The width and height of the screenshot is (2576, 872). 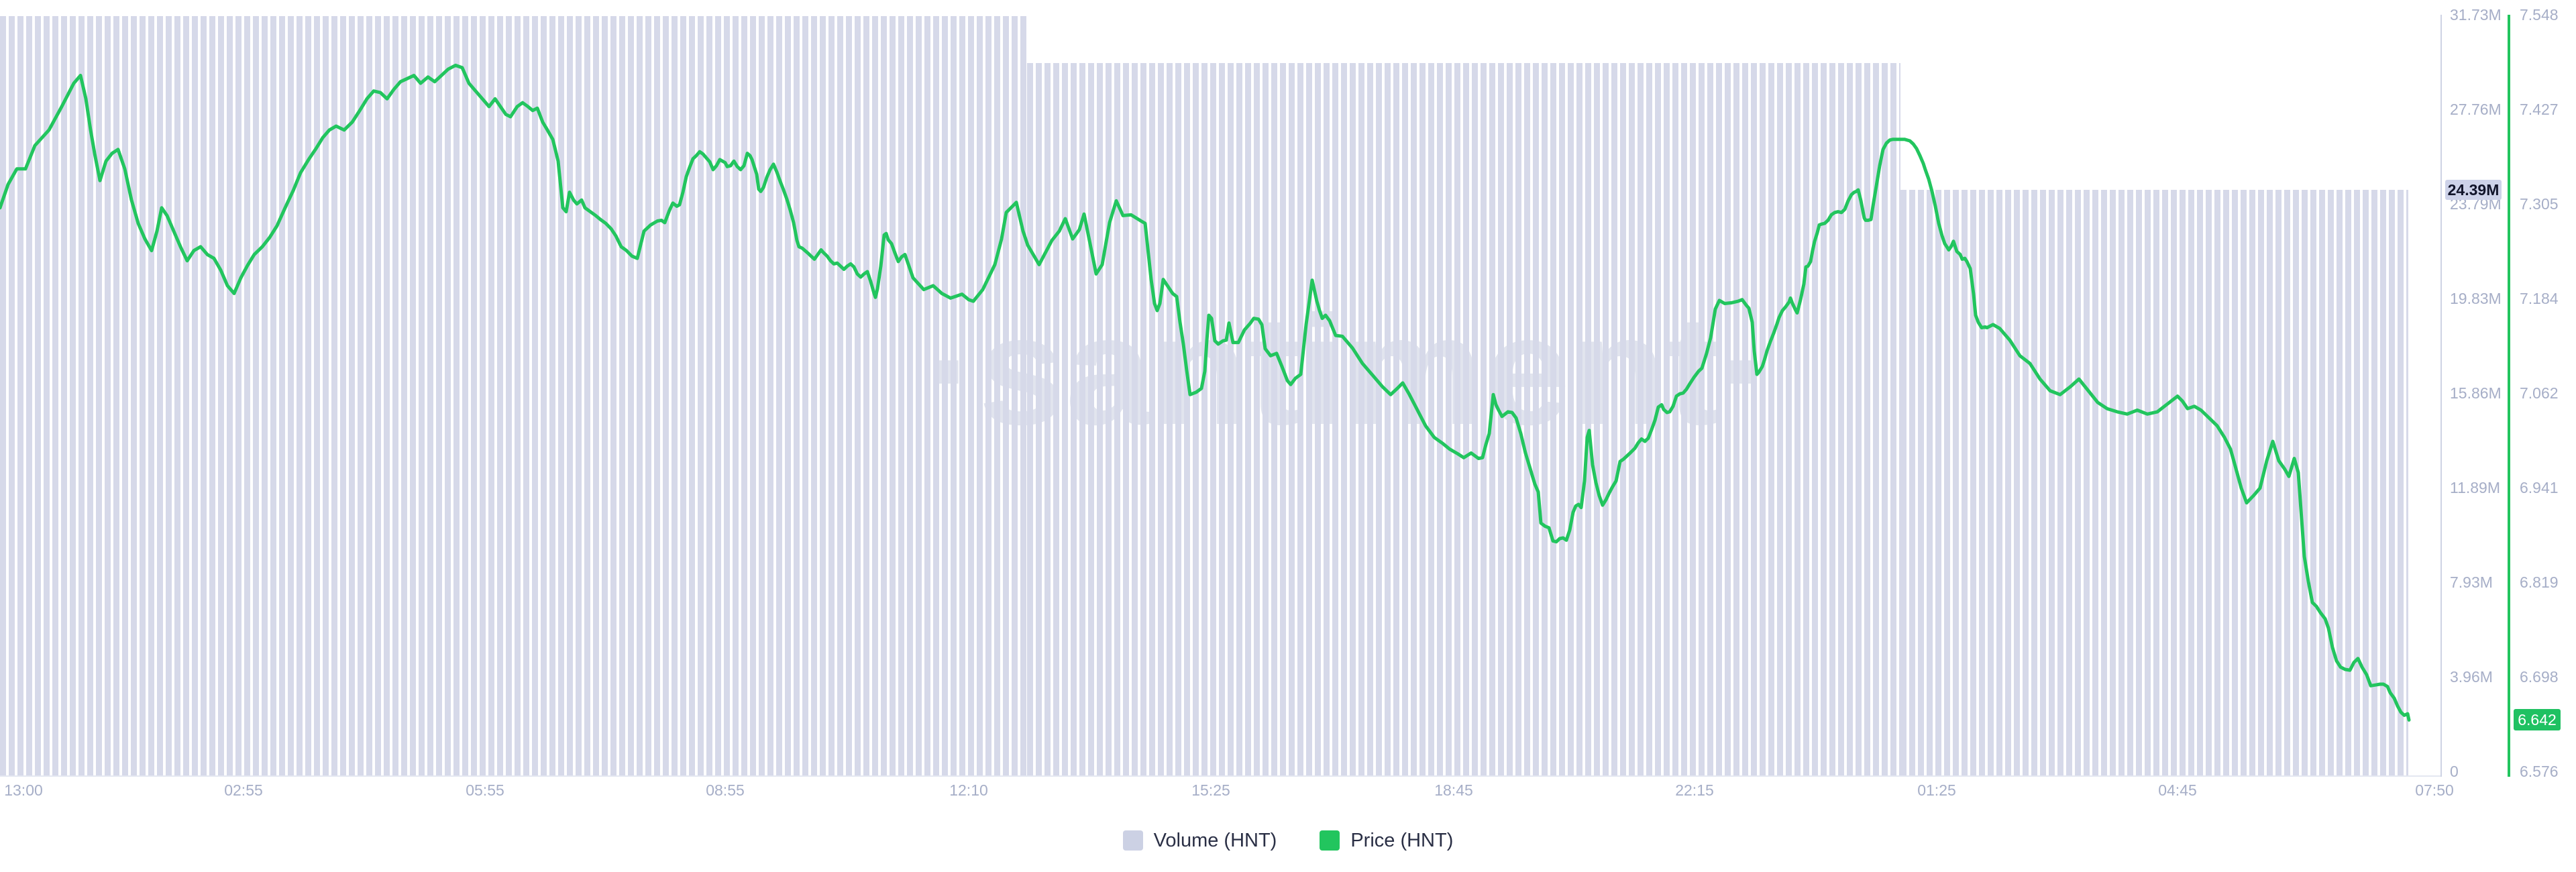 What do you see at coordinates (2476, 393) in the screenshot?
I see `volume-tick-label: 15.86M` at bounding box center [2476, 393].